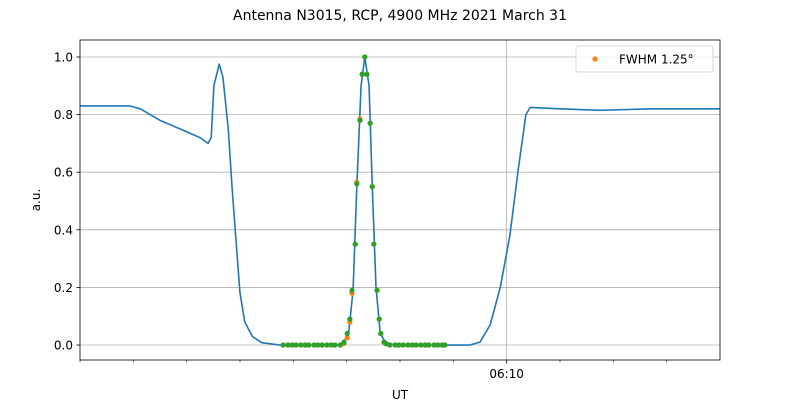 Image resolution: width=800 pixels, height=400 pixels. I want to click on legend-marker, so click(595, 59).